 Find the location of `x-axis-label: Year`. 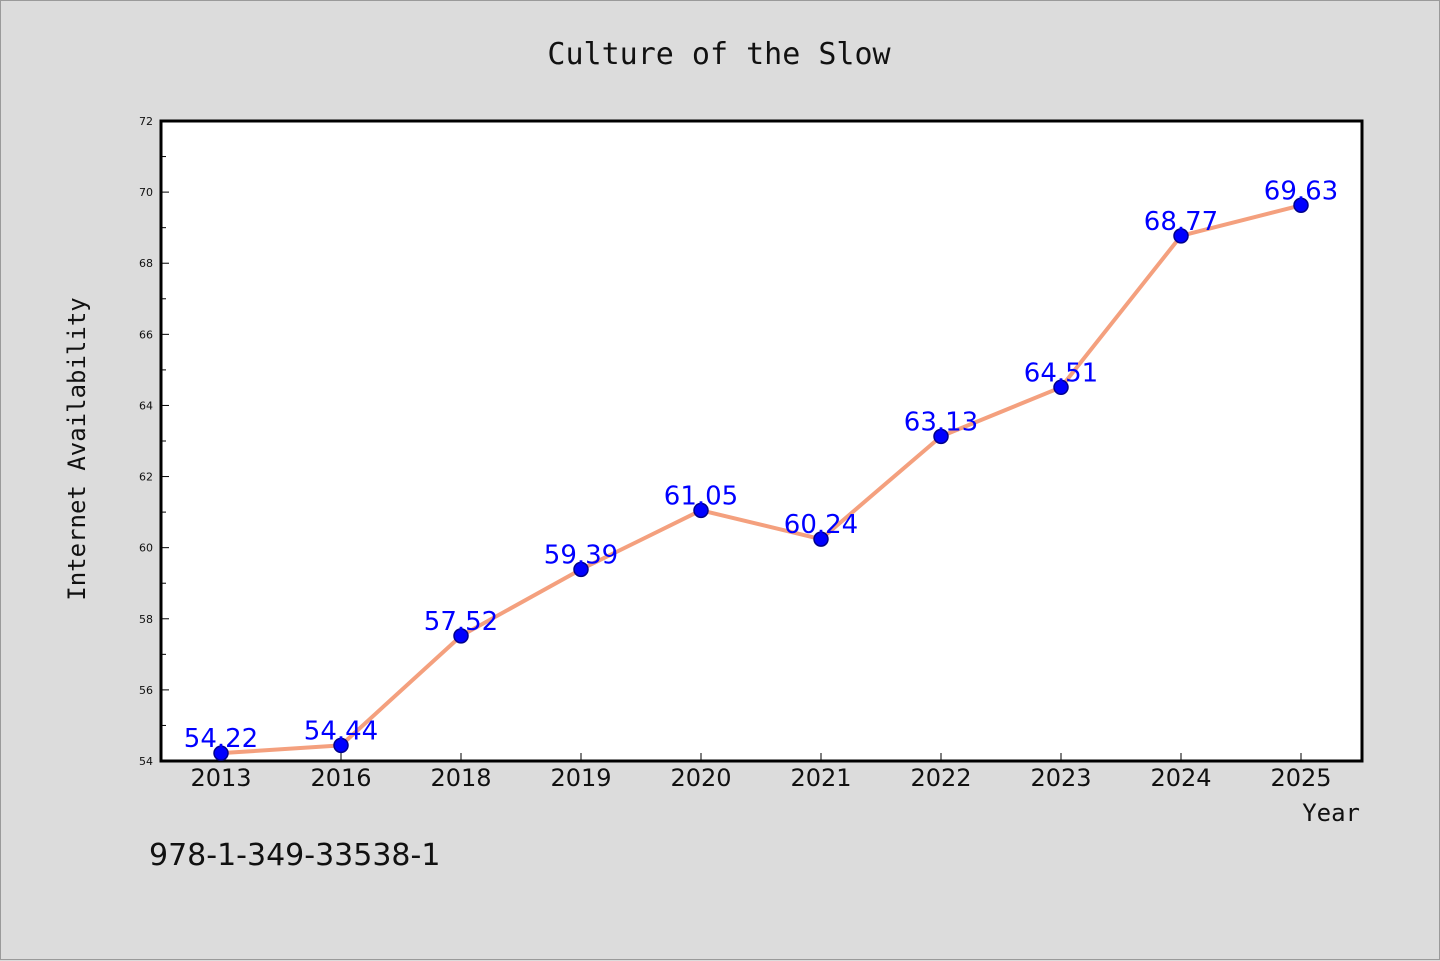

x-axis-label: Year is located at coordinates (1331, 813).